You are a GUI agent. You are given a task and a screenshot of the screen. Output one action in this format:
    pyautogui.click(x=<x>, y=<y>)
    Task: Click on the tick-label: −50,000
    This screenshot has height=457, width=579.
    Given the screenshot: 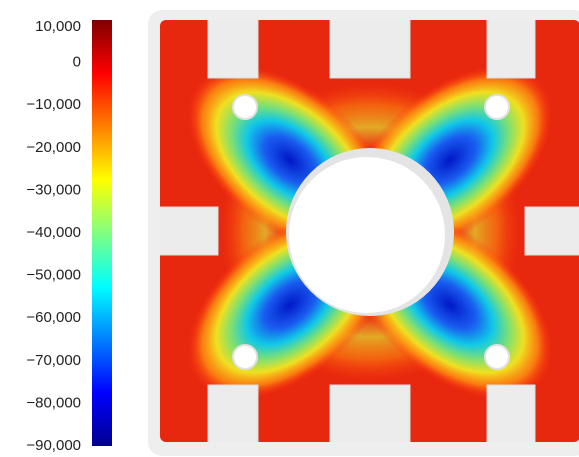 What is the action you would take?
    pyautogui.click(x=53, y=275)
    